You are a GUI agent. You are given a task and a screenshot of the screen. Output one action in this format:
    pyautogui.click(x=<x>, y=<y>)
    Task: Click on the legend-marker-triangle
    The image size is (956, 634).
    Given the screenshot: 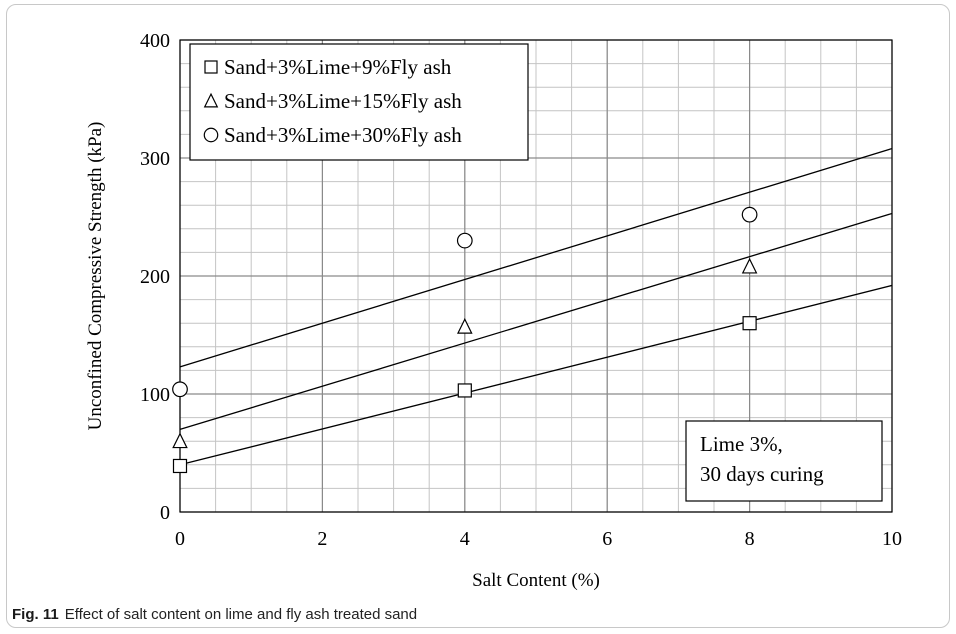 What is the action you would take?
    pyautogui.click(x=211, y=100)
    